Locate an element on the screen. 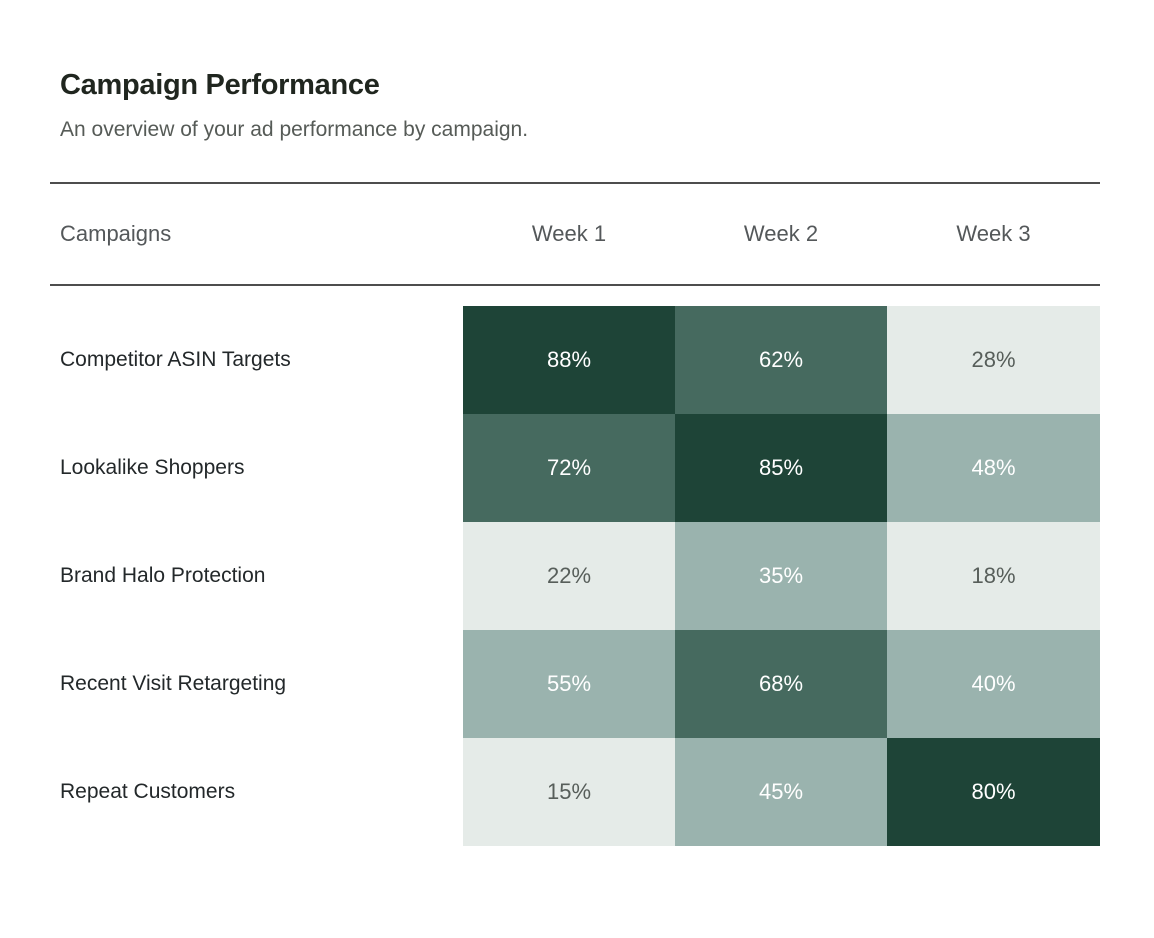  table-row: Competitor ASIN Targets 88% 62% 28% is located at coordinates (575, 360).